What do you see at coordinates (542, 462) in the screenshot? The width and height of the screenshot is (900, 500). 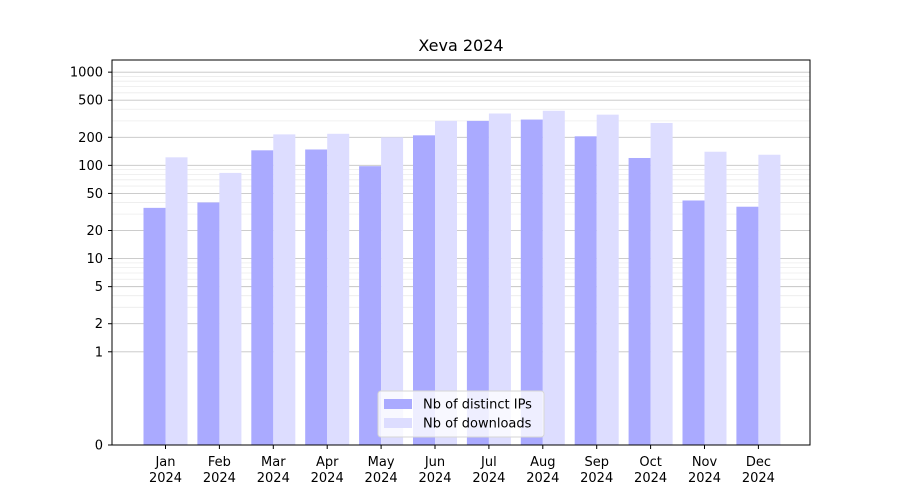 I see `x-tick-label: Aug` at bounding box center [542, 462].